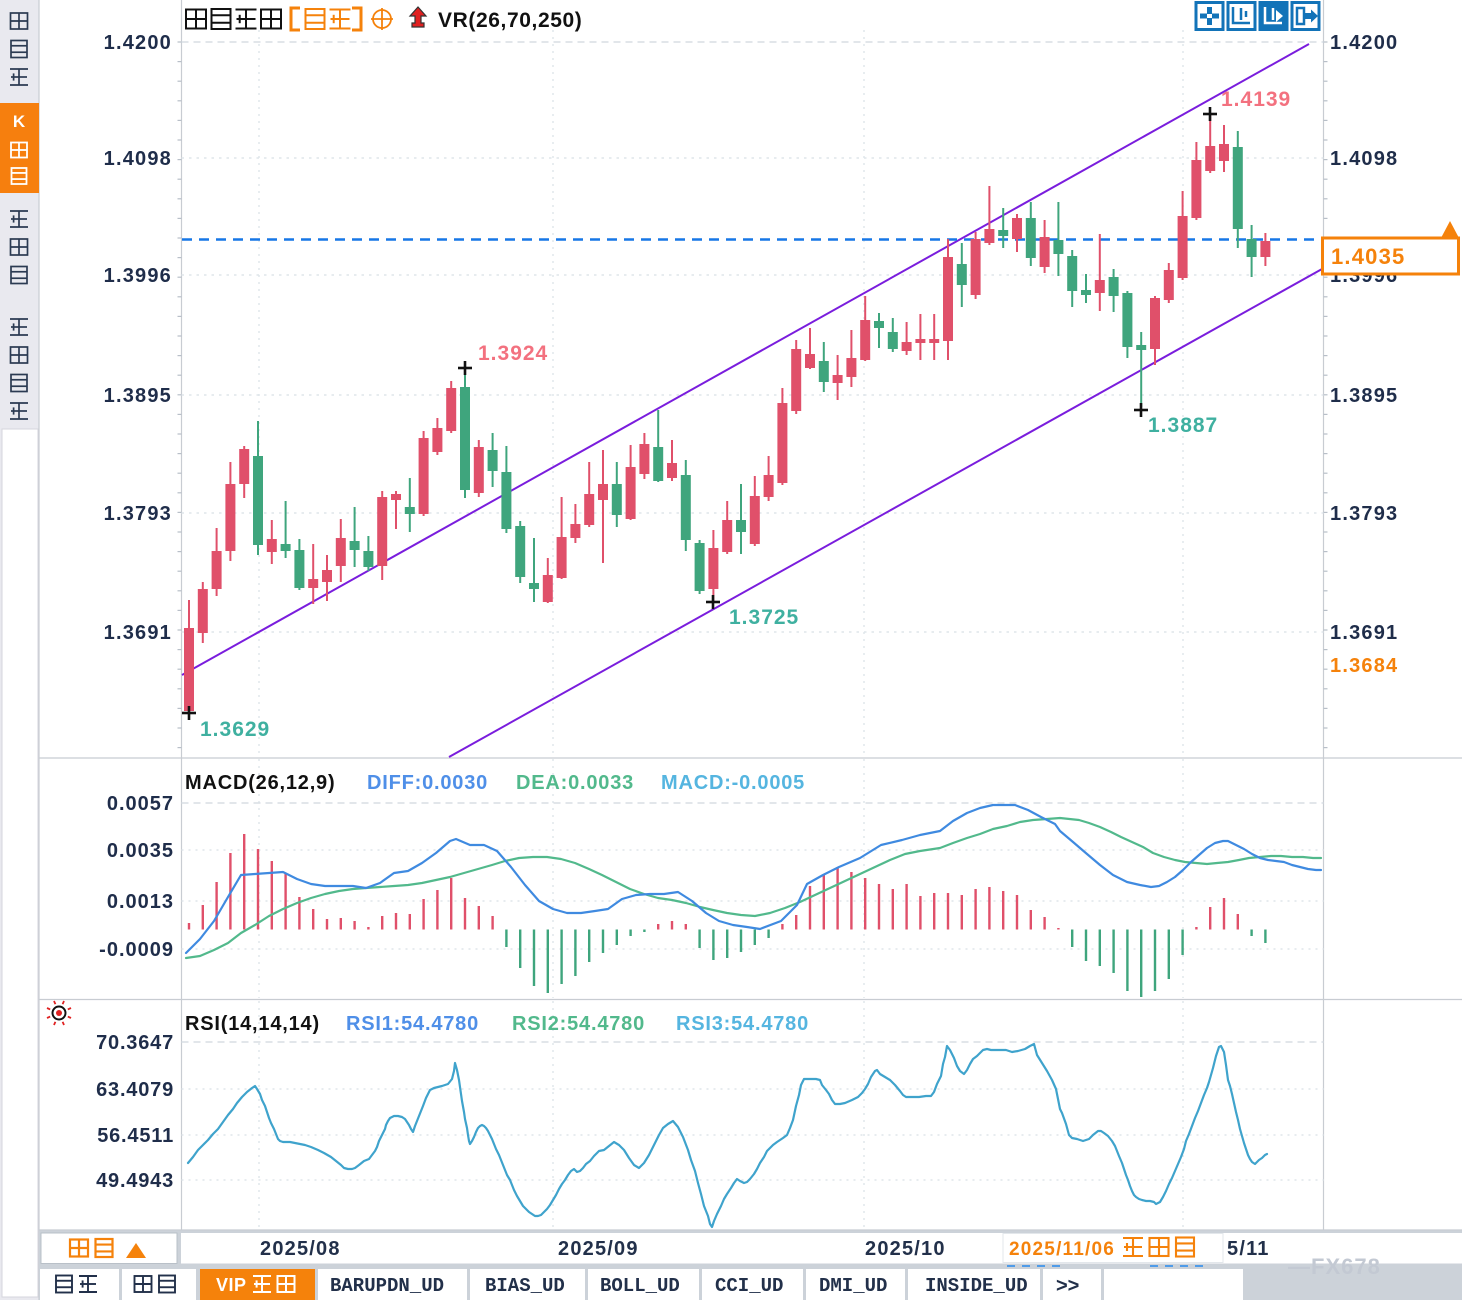  What do you see at coordinates (525, 1286) in the screenshot?
I see `svg-text: BIAS_UD` at bounding box center [525, 1286].